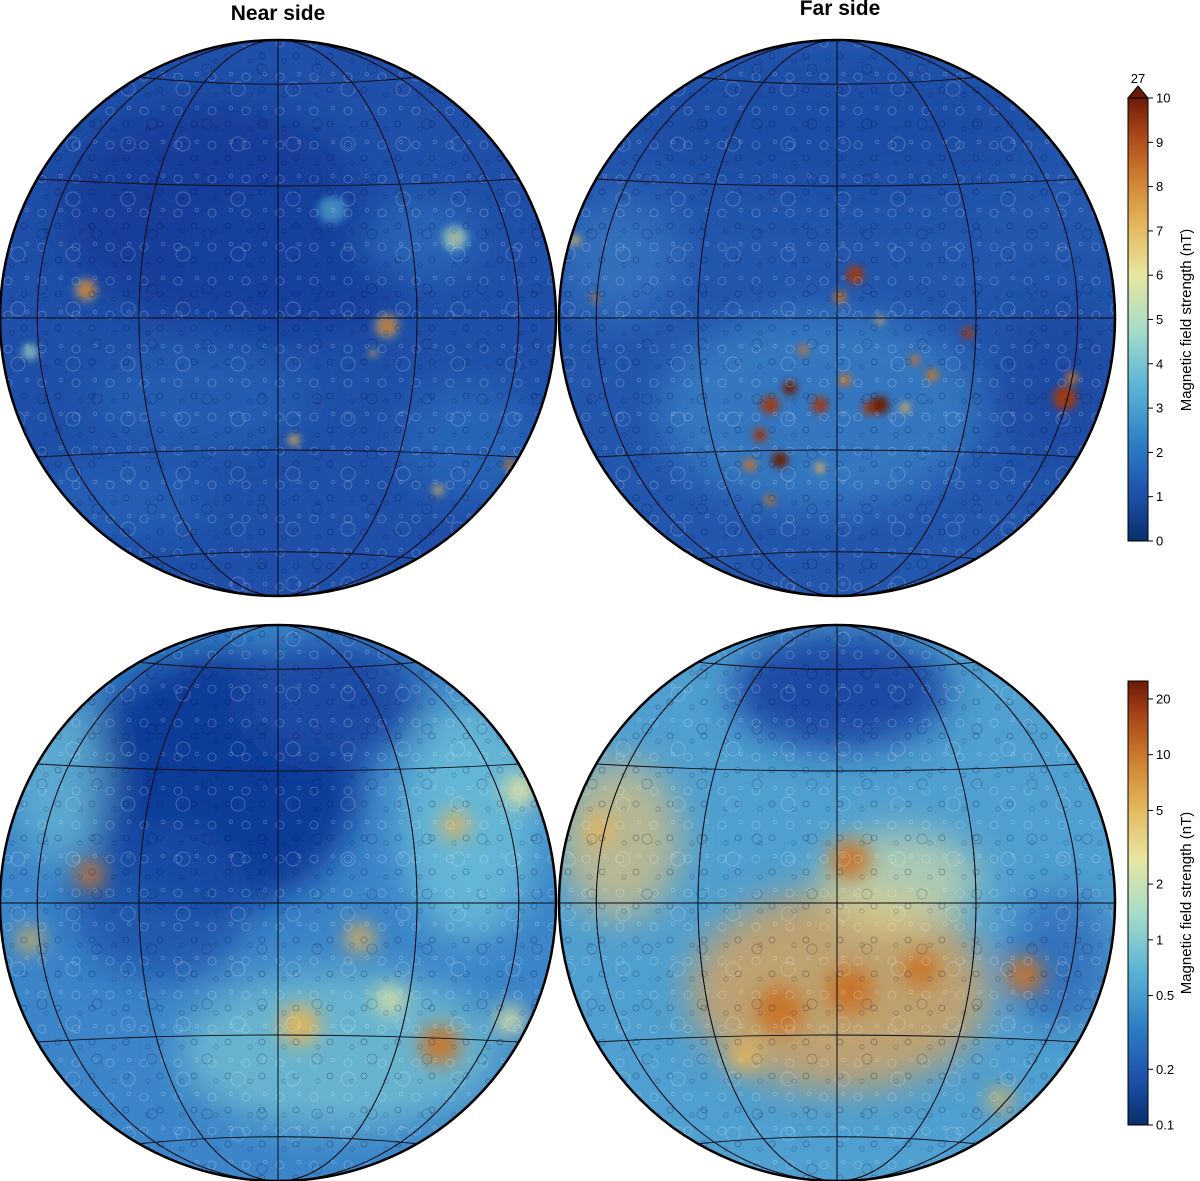  What do you see at coordinates (1159, 142) in the screenshot?
I see `colorbar-tick-label: 9` at bounding box center [1159, 142].